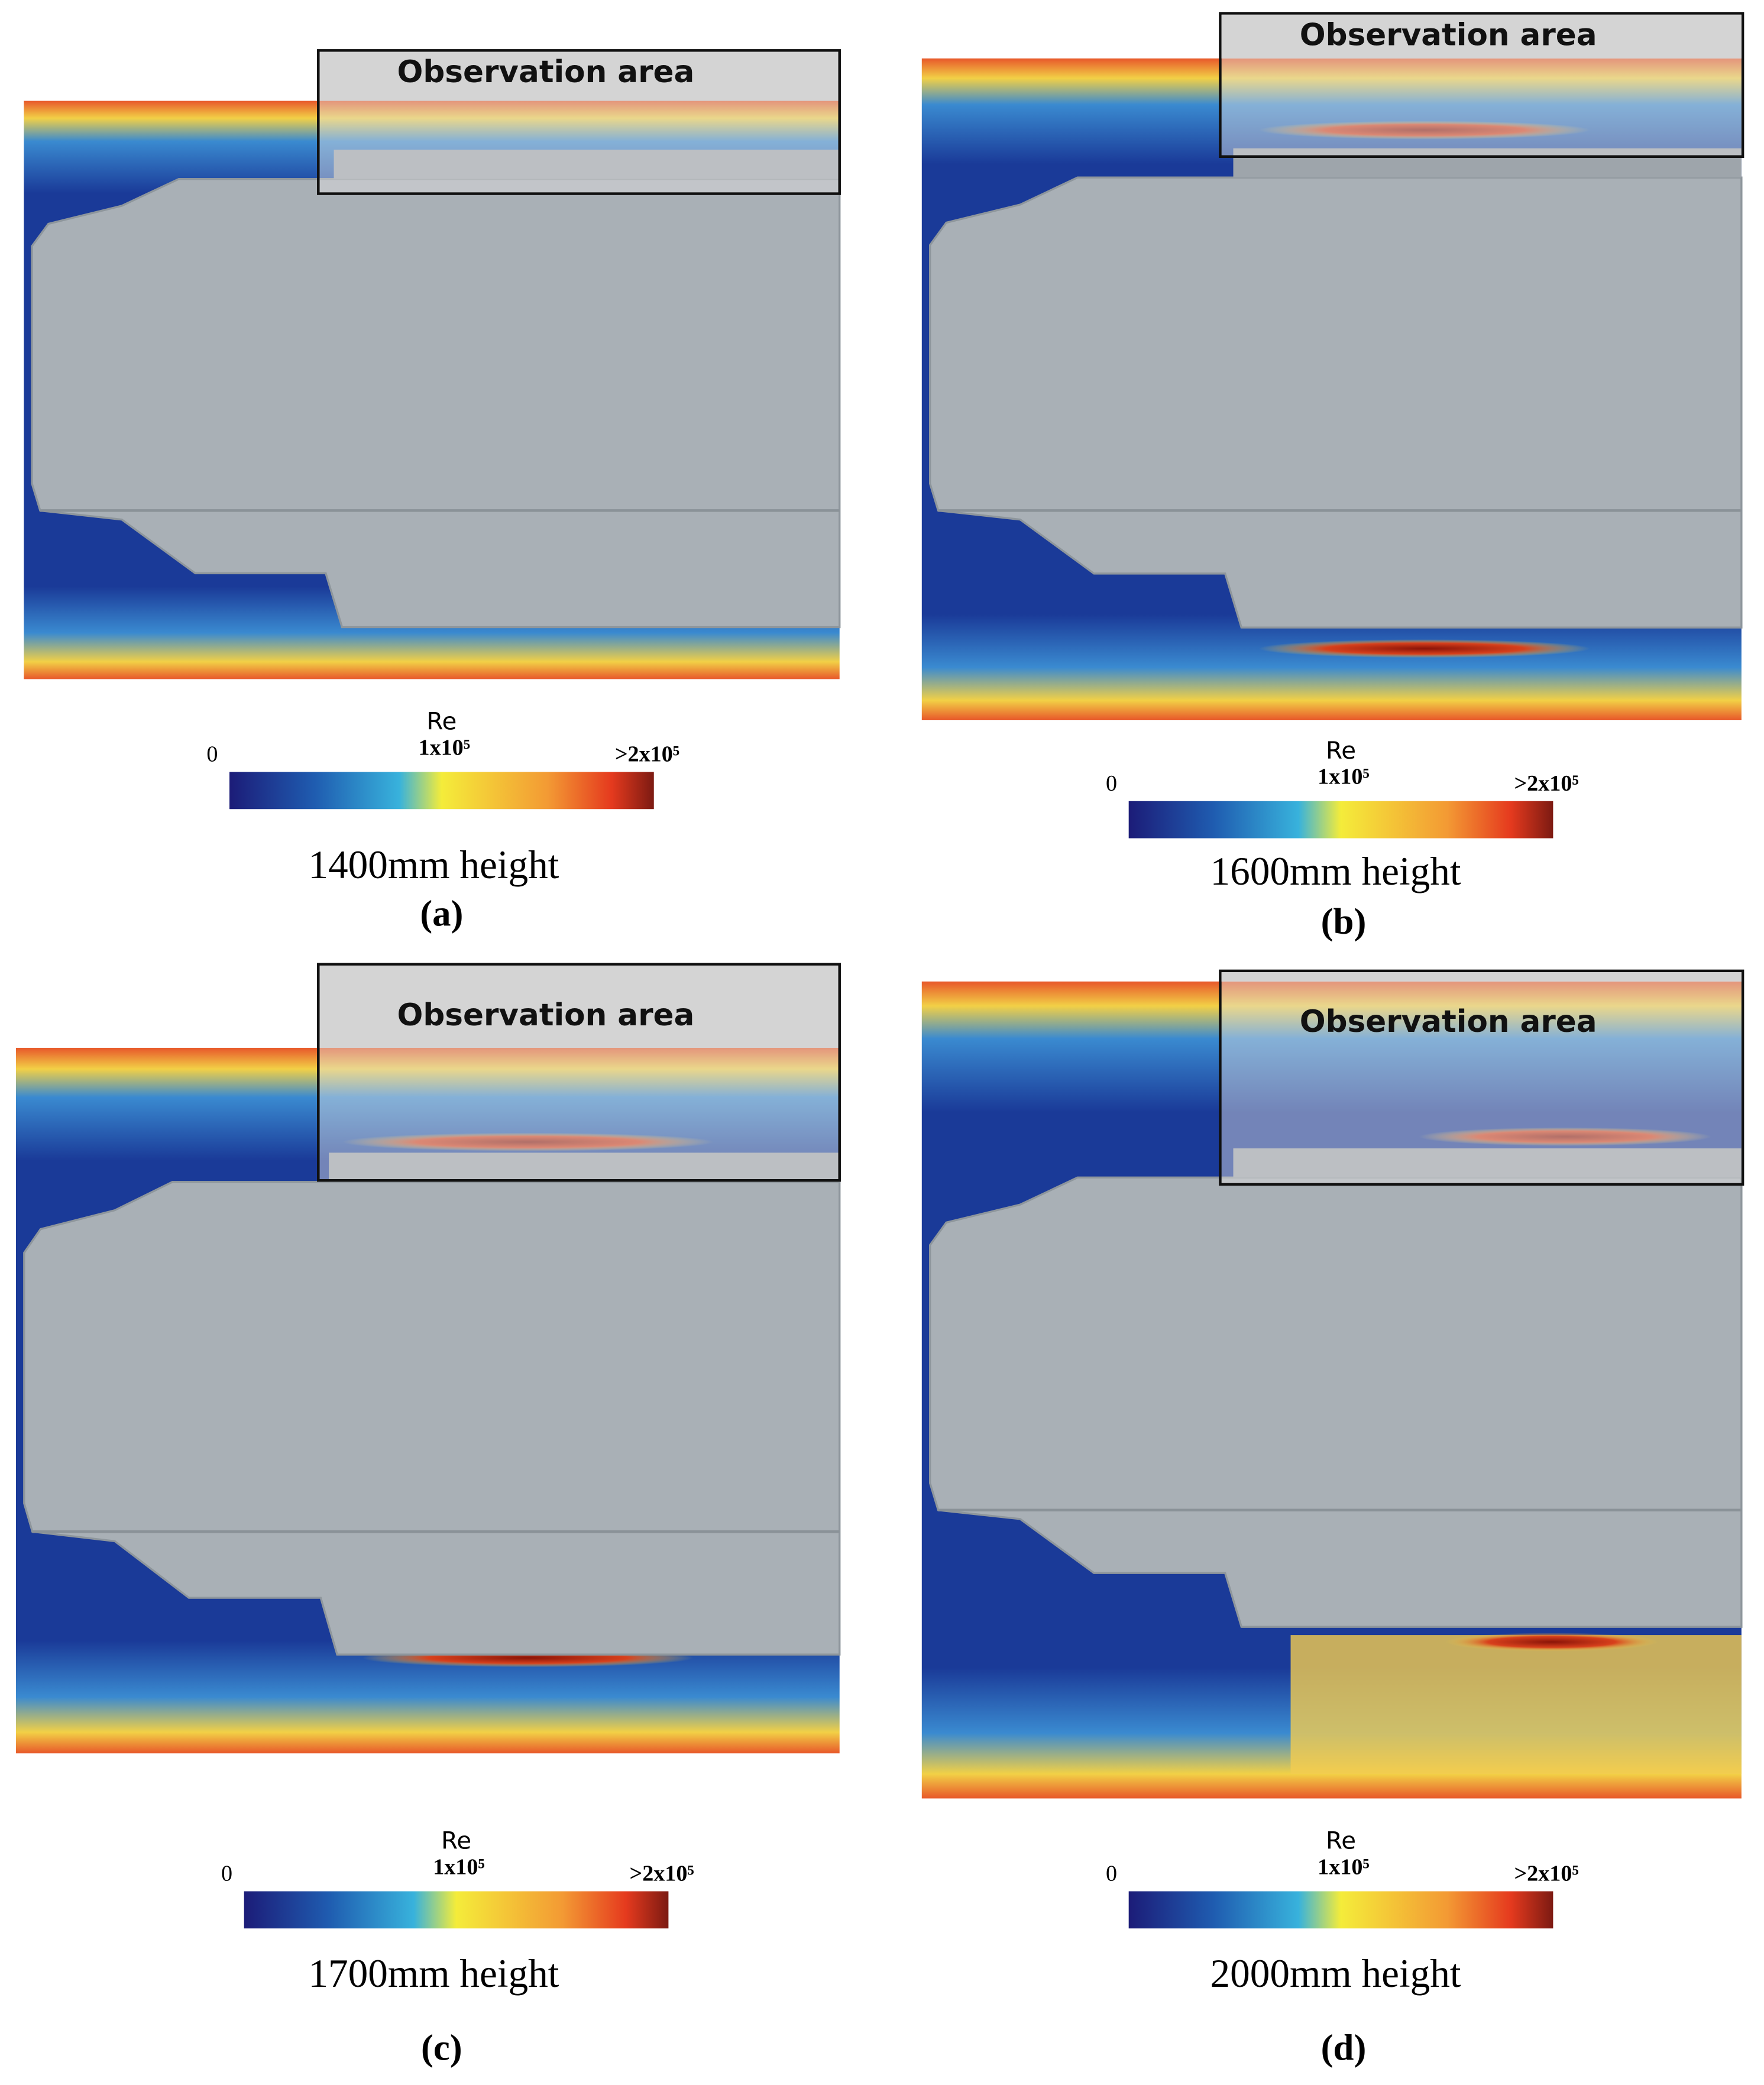 Image resolution: width=1764 pixels, height=2085 pixels. I want to click on observation-area, so click(1481, 1077).